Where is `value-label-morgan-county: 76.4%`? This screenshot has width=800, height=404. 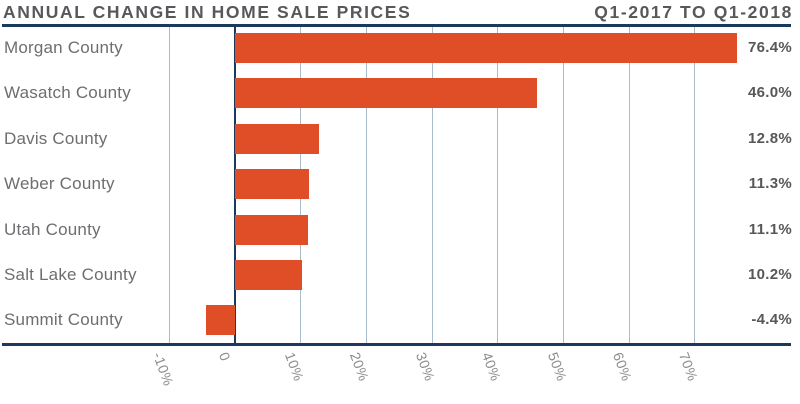 value-label-morgan-county: 76.4% is located at coordinates (769, 47).